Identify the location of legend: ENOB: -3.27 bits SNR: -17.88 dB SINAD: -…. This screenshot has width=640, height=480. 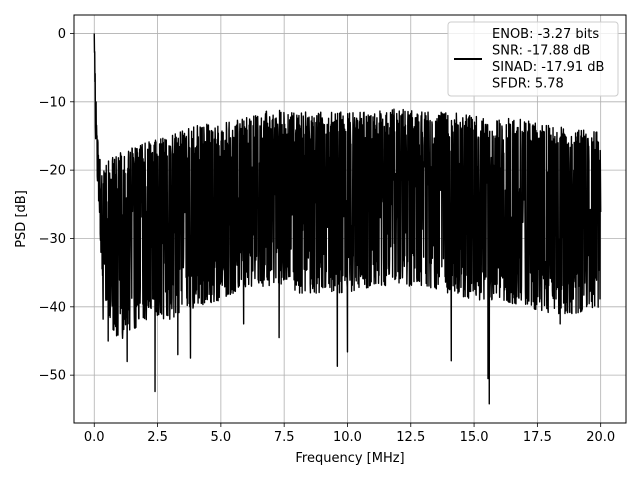
(533, 59).